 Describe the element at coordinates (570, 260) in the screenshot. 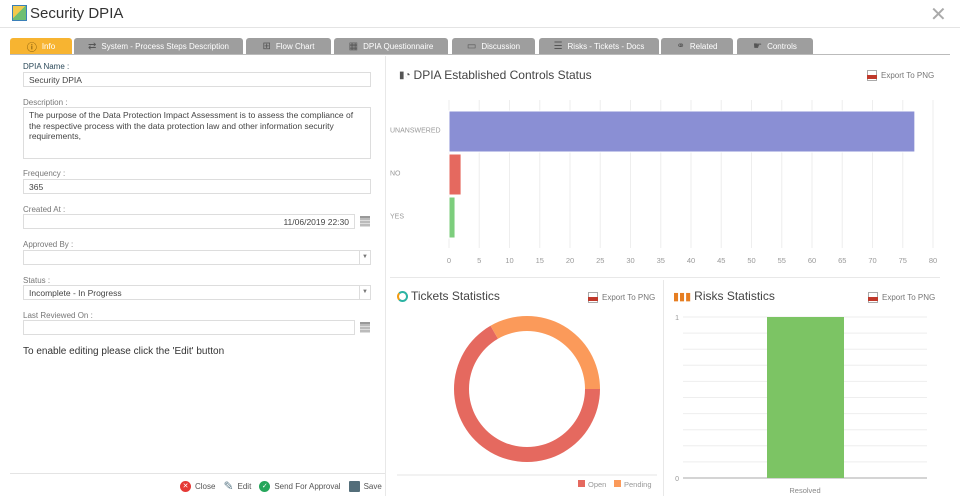

I see `x-tick-label: 20` at that location.